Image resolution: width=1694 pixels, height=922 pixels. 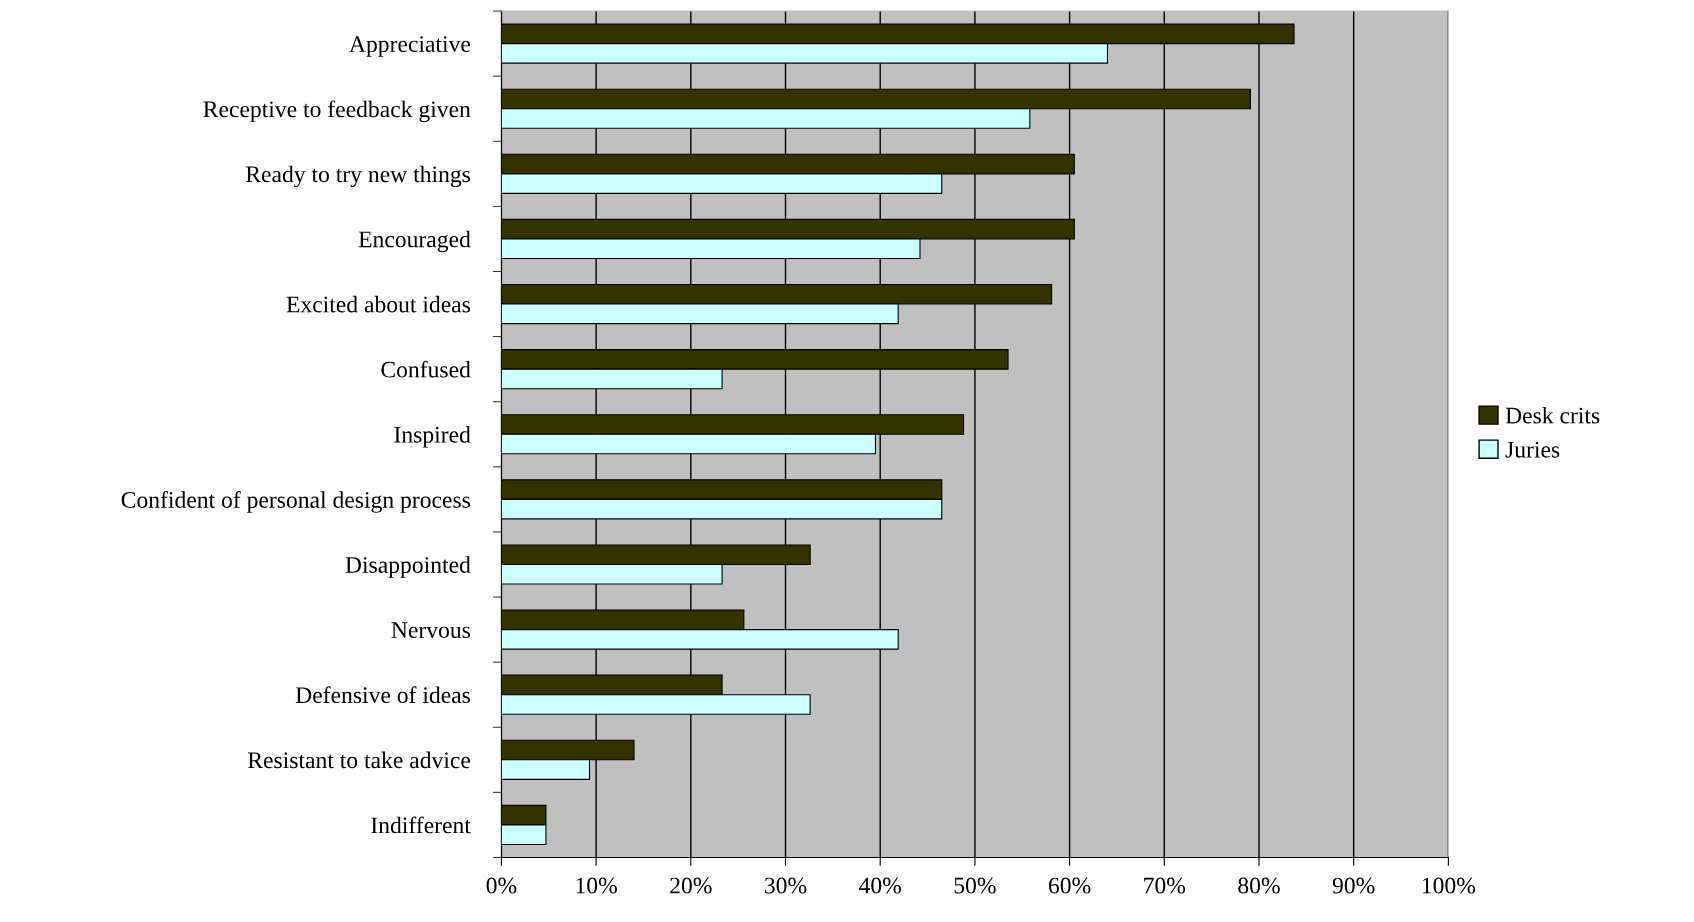 I want to click on x-tick-label: 80%, so click(x=1259, y=885).